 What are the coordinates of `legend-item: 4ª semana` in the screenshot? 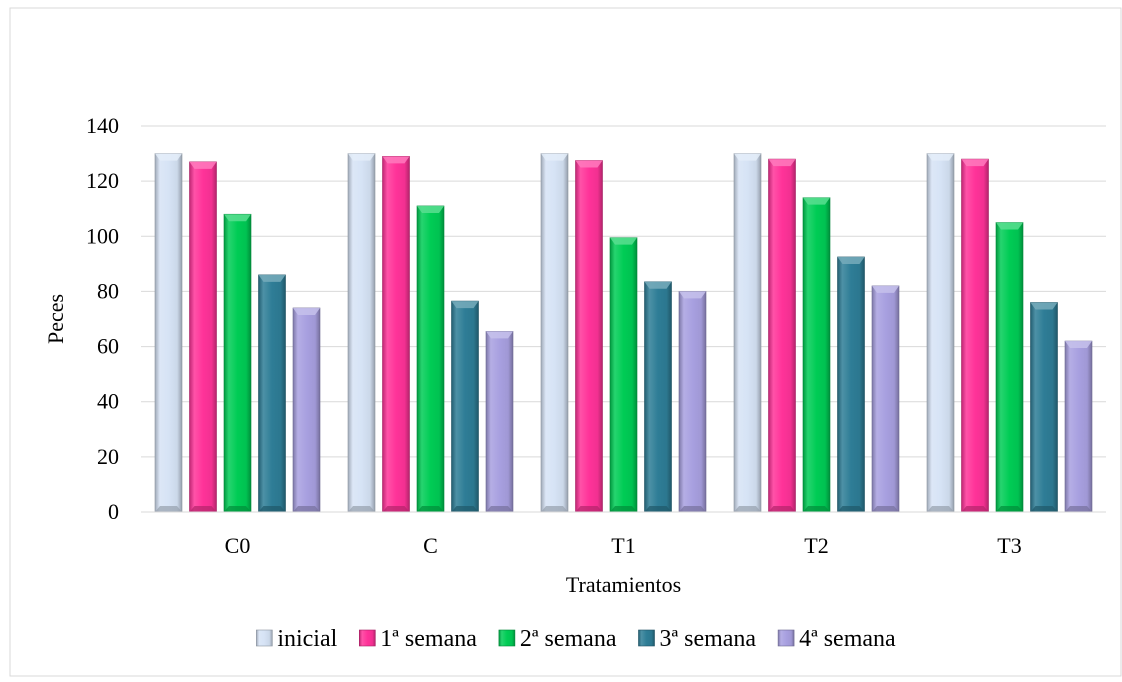 It's located at (836, 639).